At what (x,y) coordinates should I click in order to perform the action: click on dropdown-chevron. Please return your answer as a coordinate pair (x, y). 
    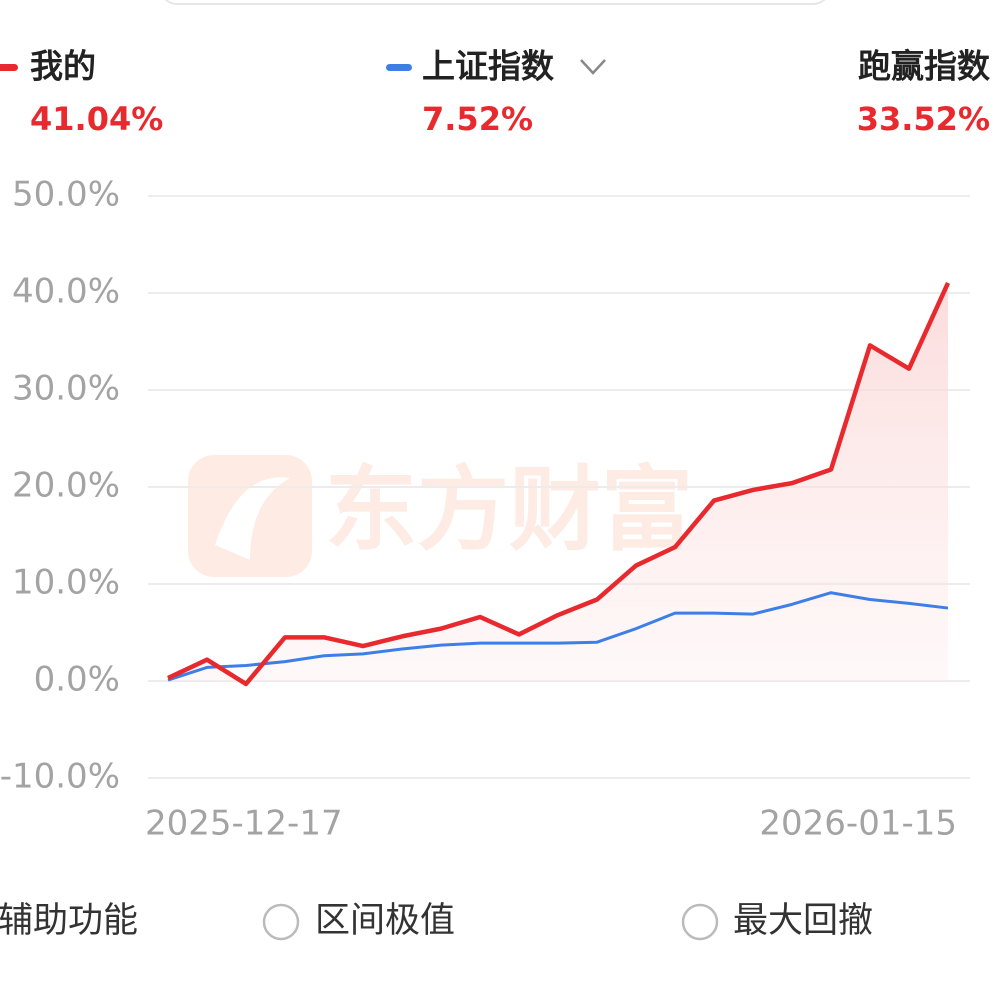
    Looking at the image, I should click on (593, 67).